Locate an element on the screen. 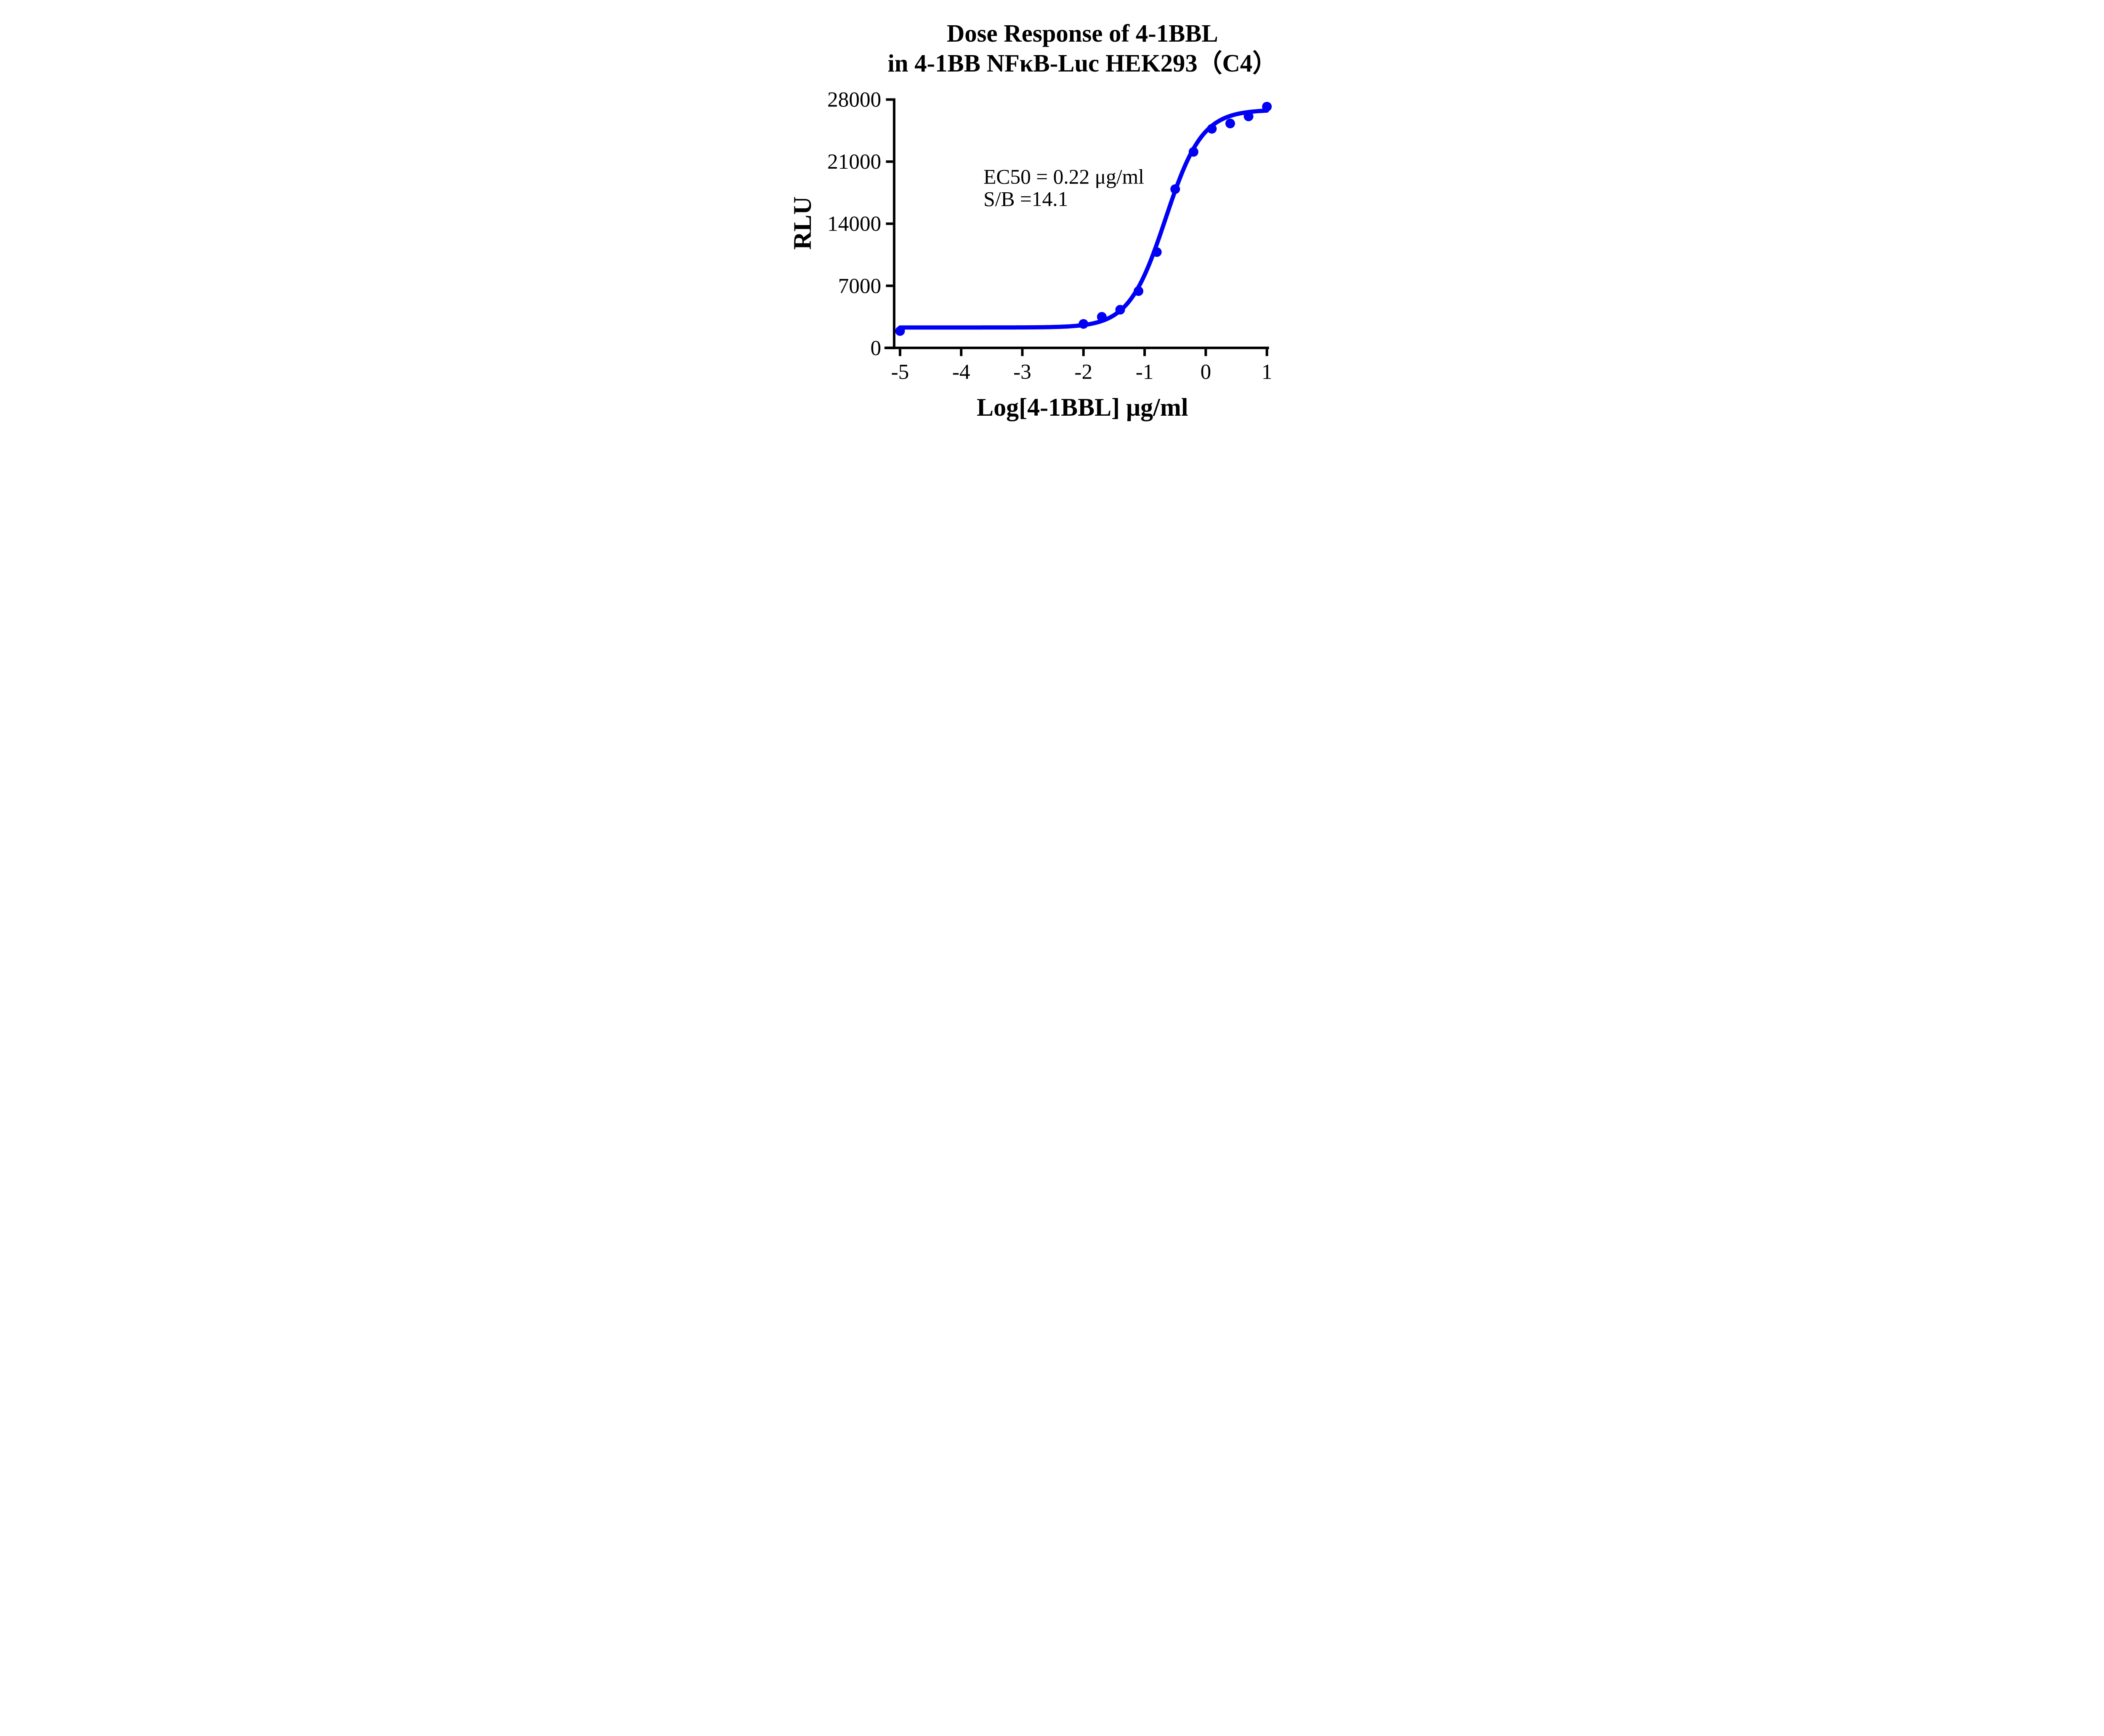 The height and width of the screenshot is (1736, 2104). plot-layer is located at coordinates (1083, 218).